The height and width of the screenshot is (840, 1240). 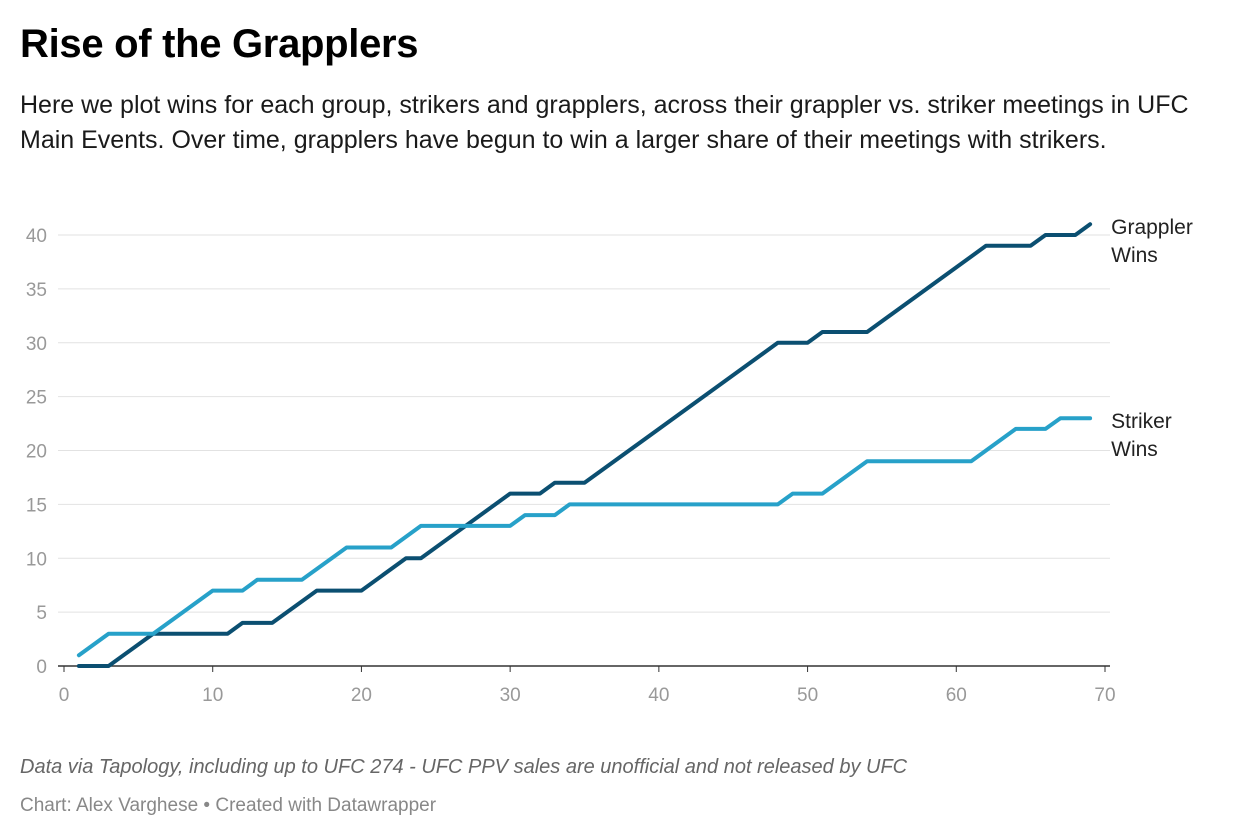 I want to click on x-tick-label-0: 0, so click(x=64, y=695).